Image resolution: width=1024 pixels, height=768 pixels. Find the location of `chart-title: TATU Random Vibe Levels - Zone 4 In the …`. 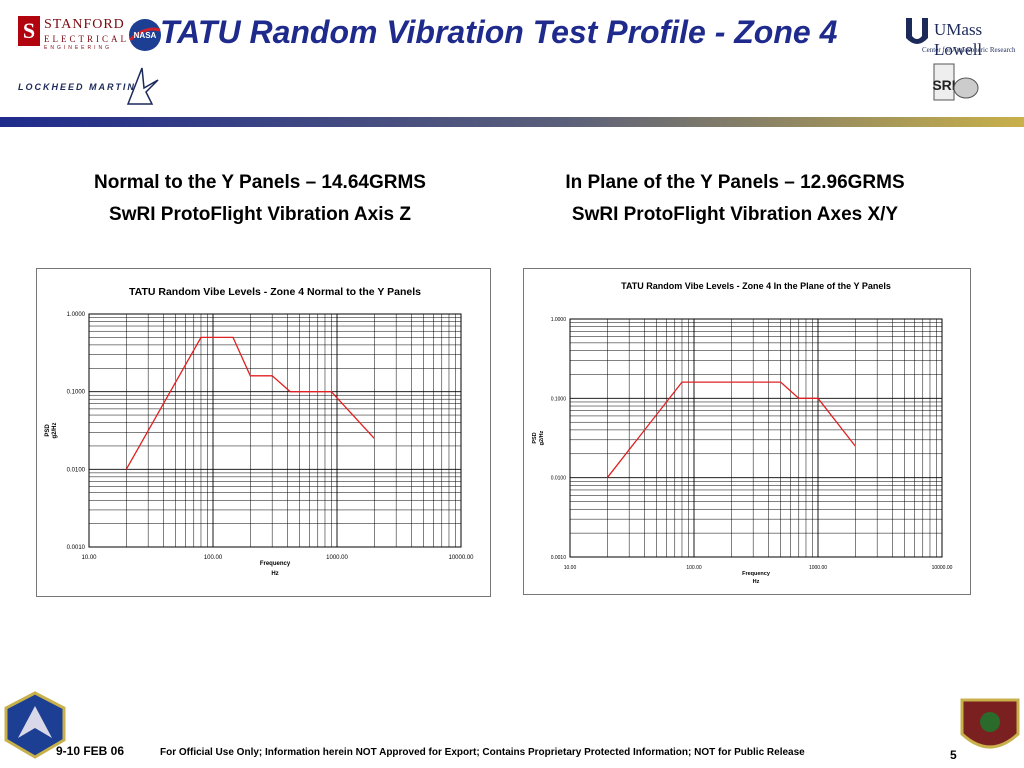

chart-title: TATU Random Vibe Levels - Zone 4 In the … is located at coordinates (756, 286).